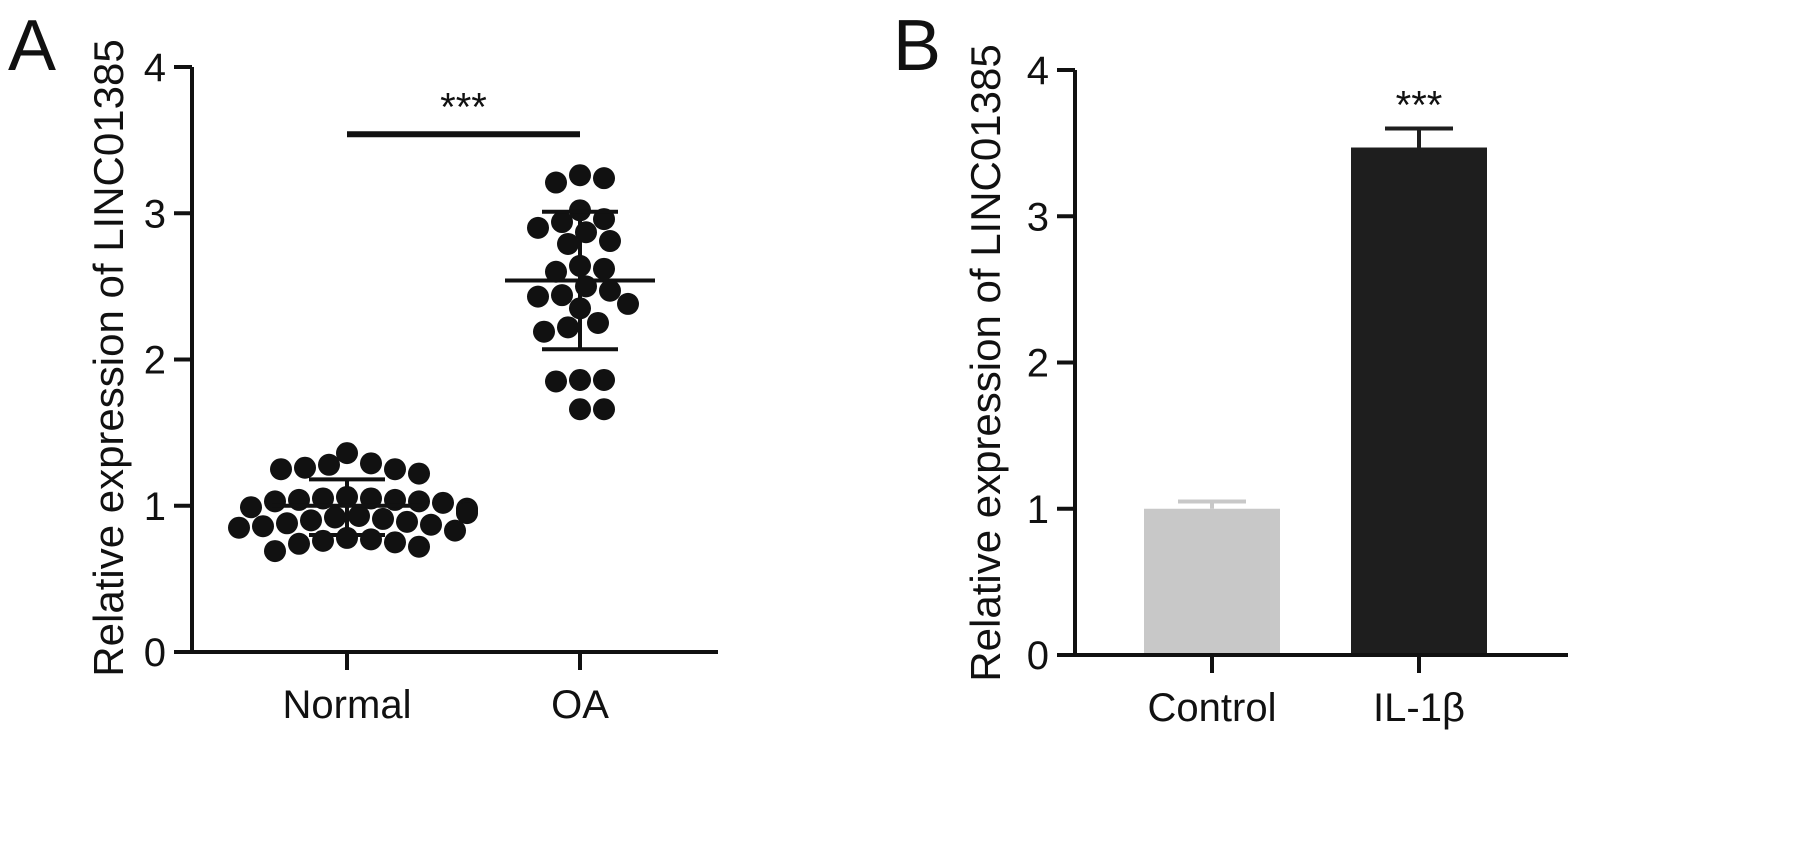  What do you see at coordinates (1038, 510) in the screenshot?
I see `y-tick-label-b: 1` at bounding box center [1038, 510].